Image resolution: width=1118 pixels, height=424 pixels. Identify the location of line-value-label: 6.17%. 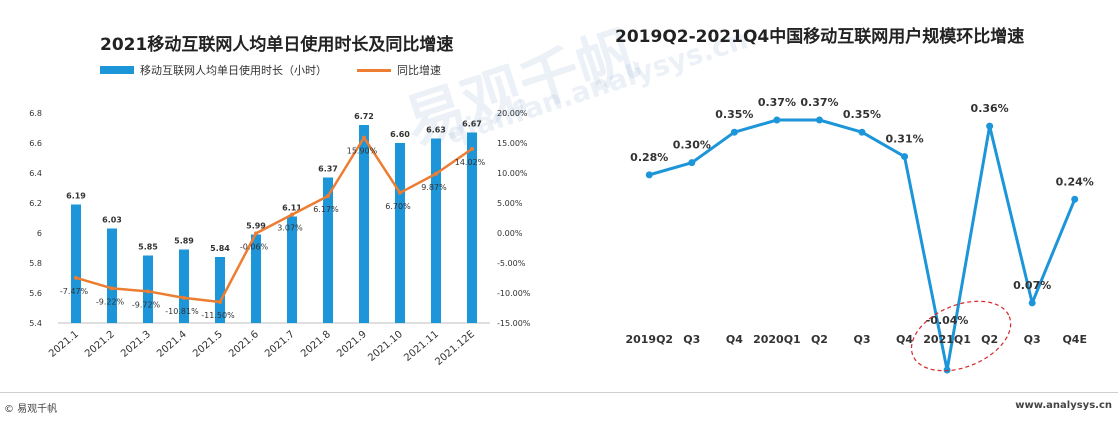
(326, 209).